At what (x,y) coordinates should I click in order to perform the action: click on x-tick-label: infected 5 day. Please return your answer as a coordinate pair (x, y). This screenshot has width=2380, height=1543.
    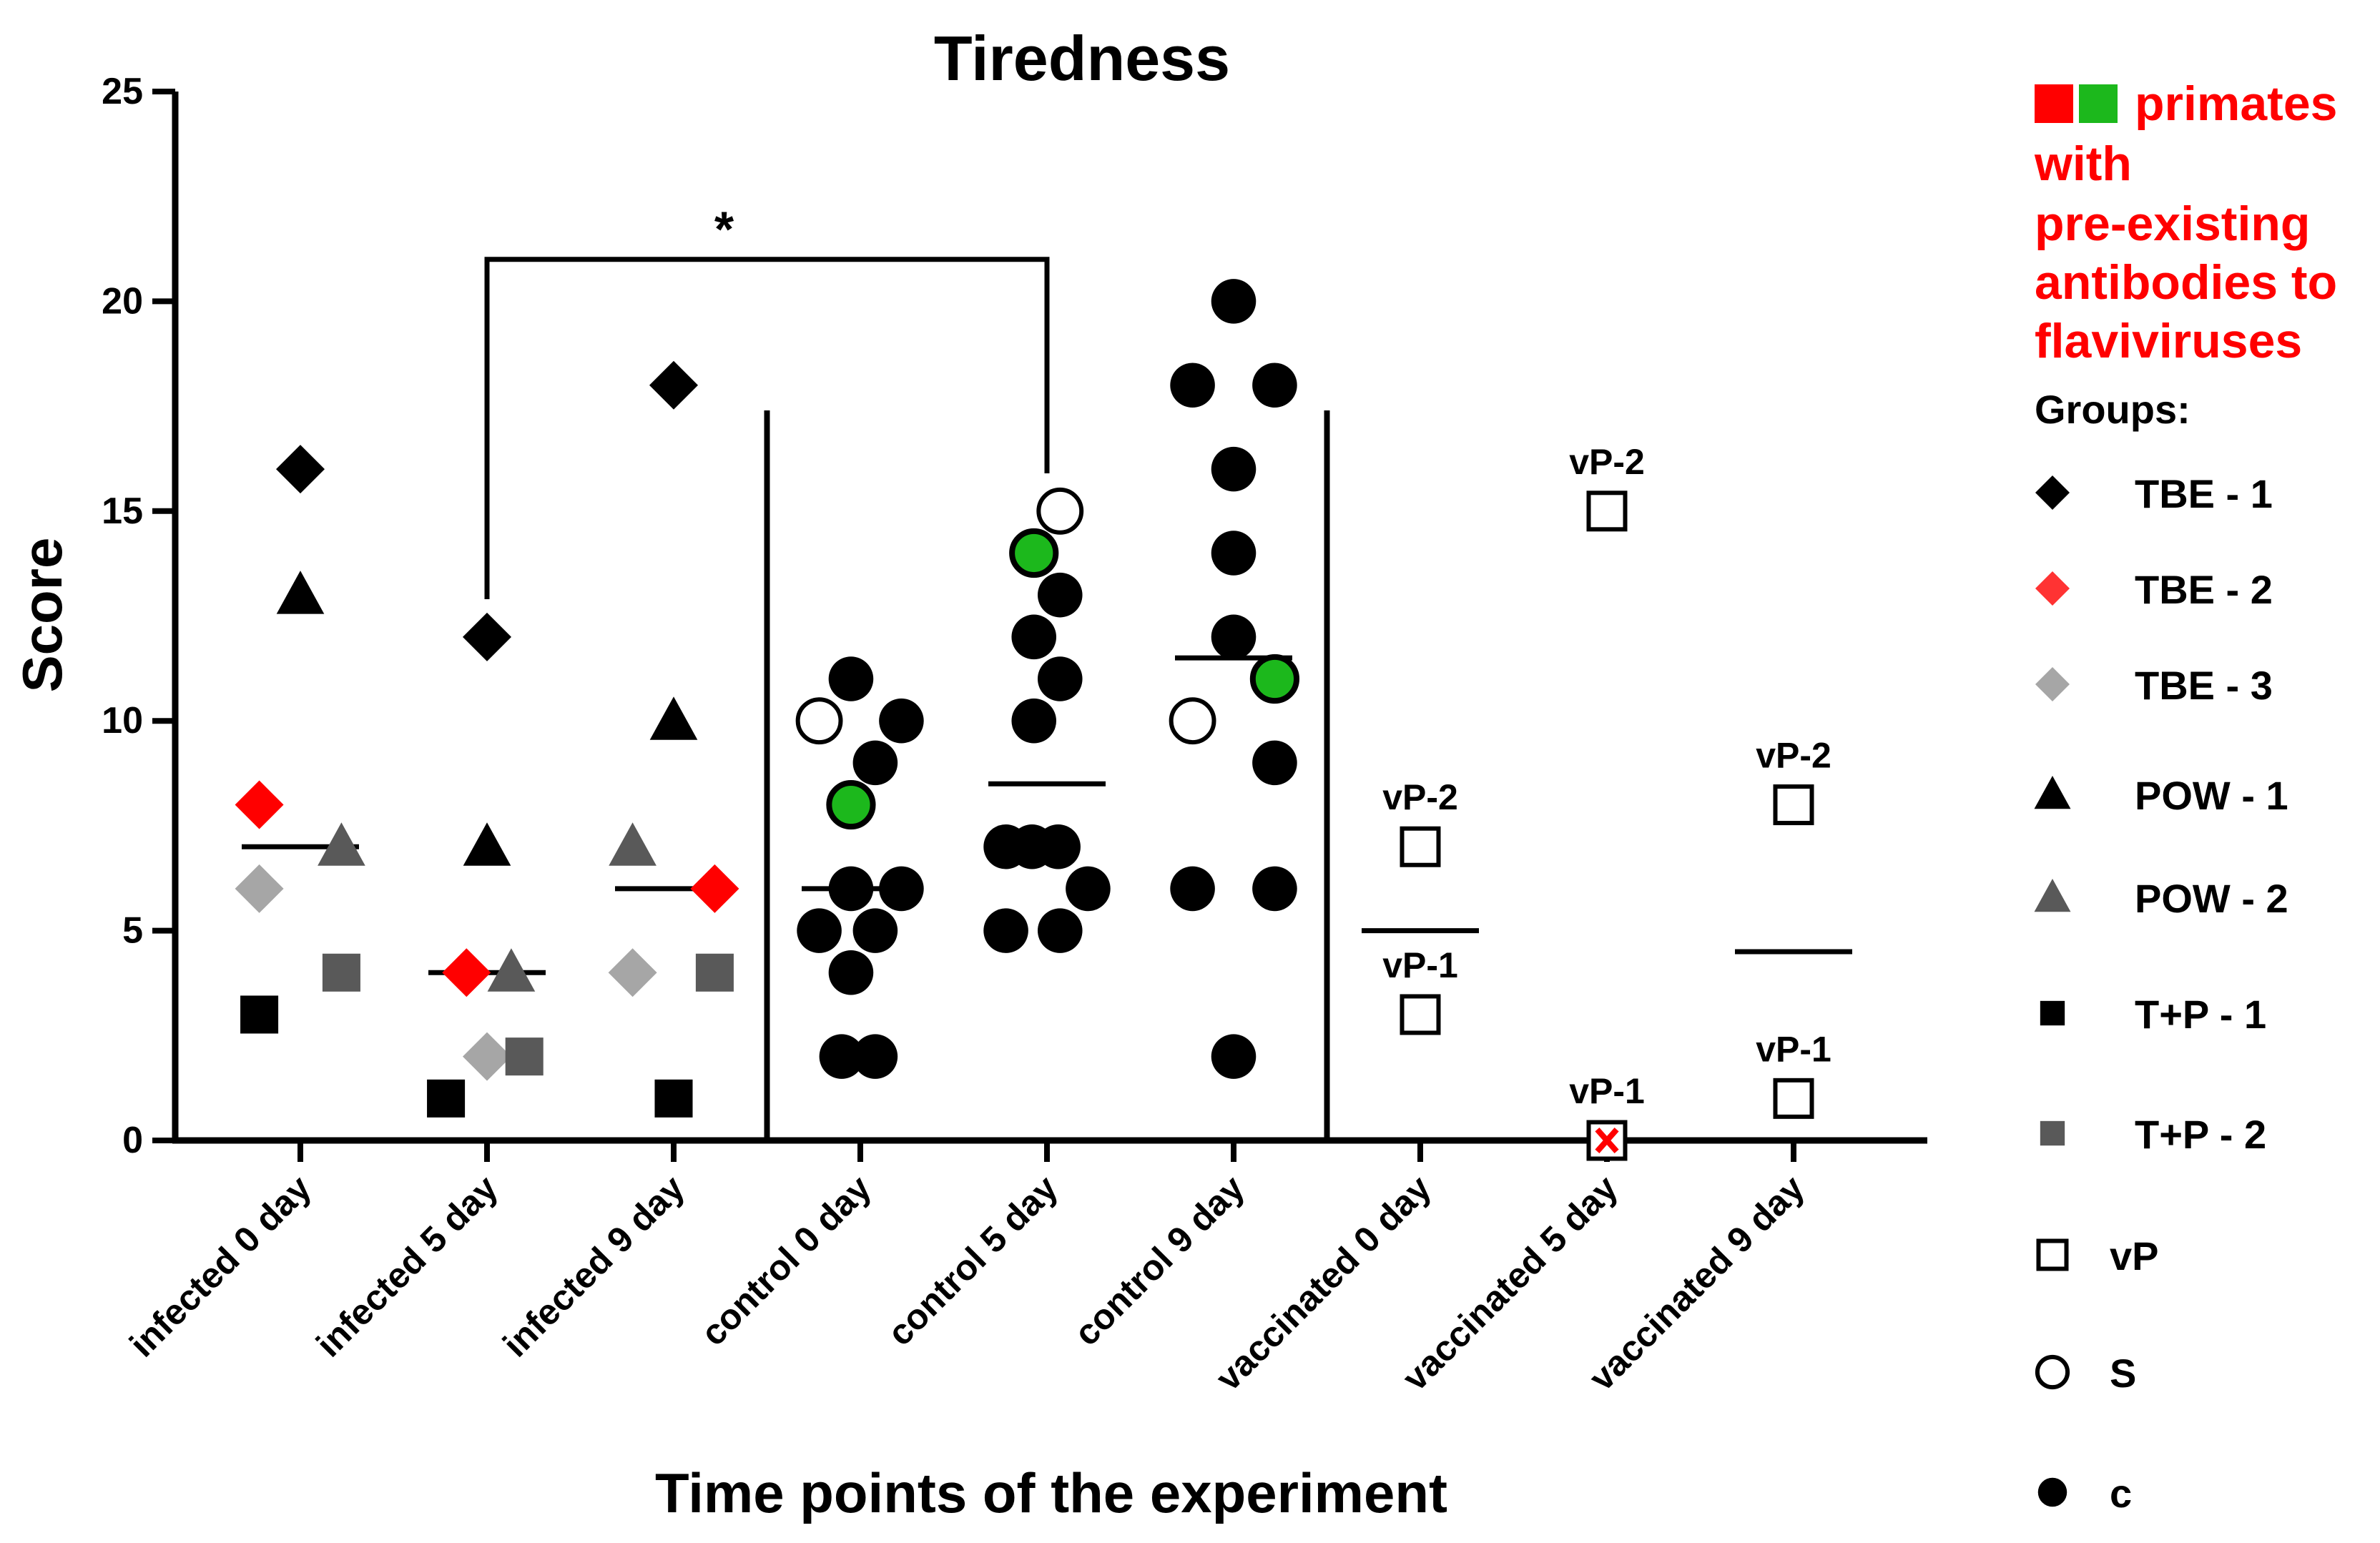
    Looking at the image, I should click on (407, 1266).